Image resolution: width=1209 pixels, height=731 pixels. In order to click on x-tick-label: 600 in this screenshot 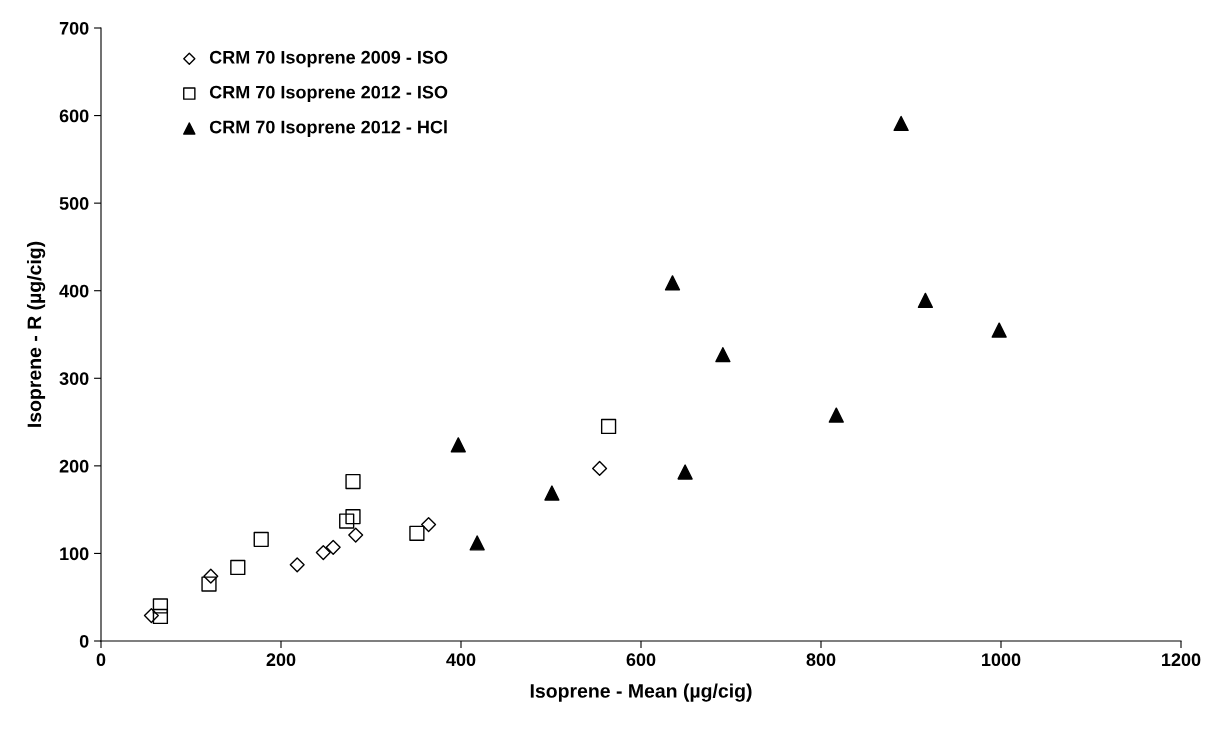, I will do `click(641, 660)`.